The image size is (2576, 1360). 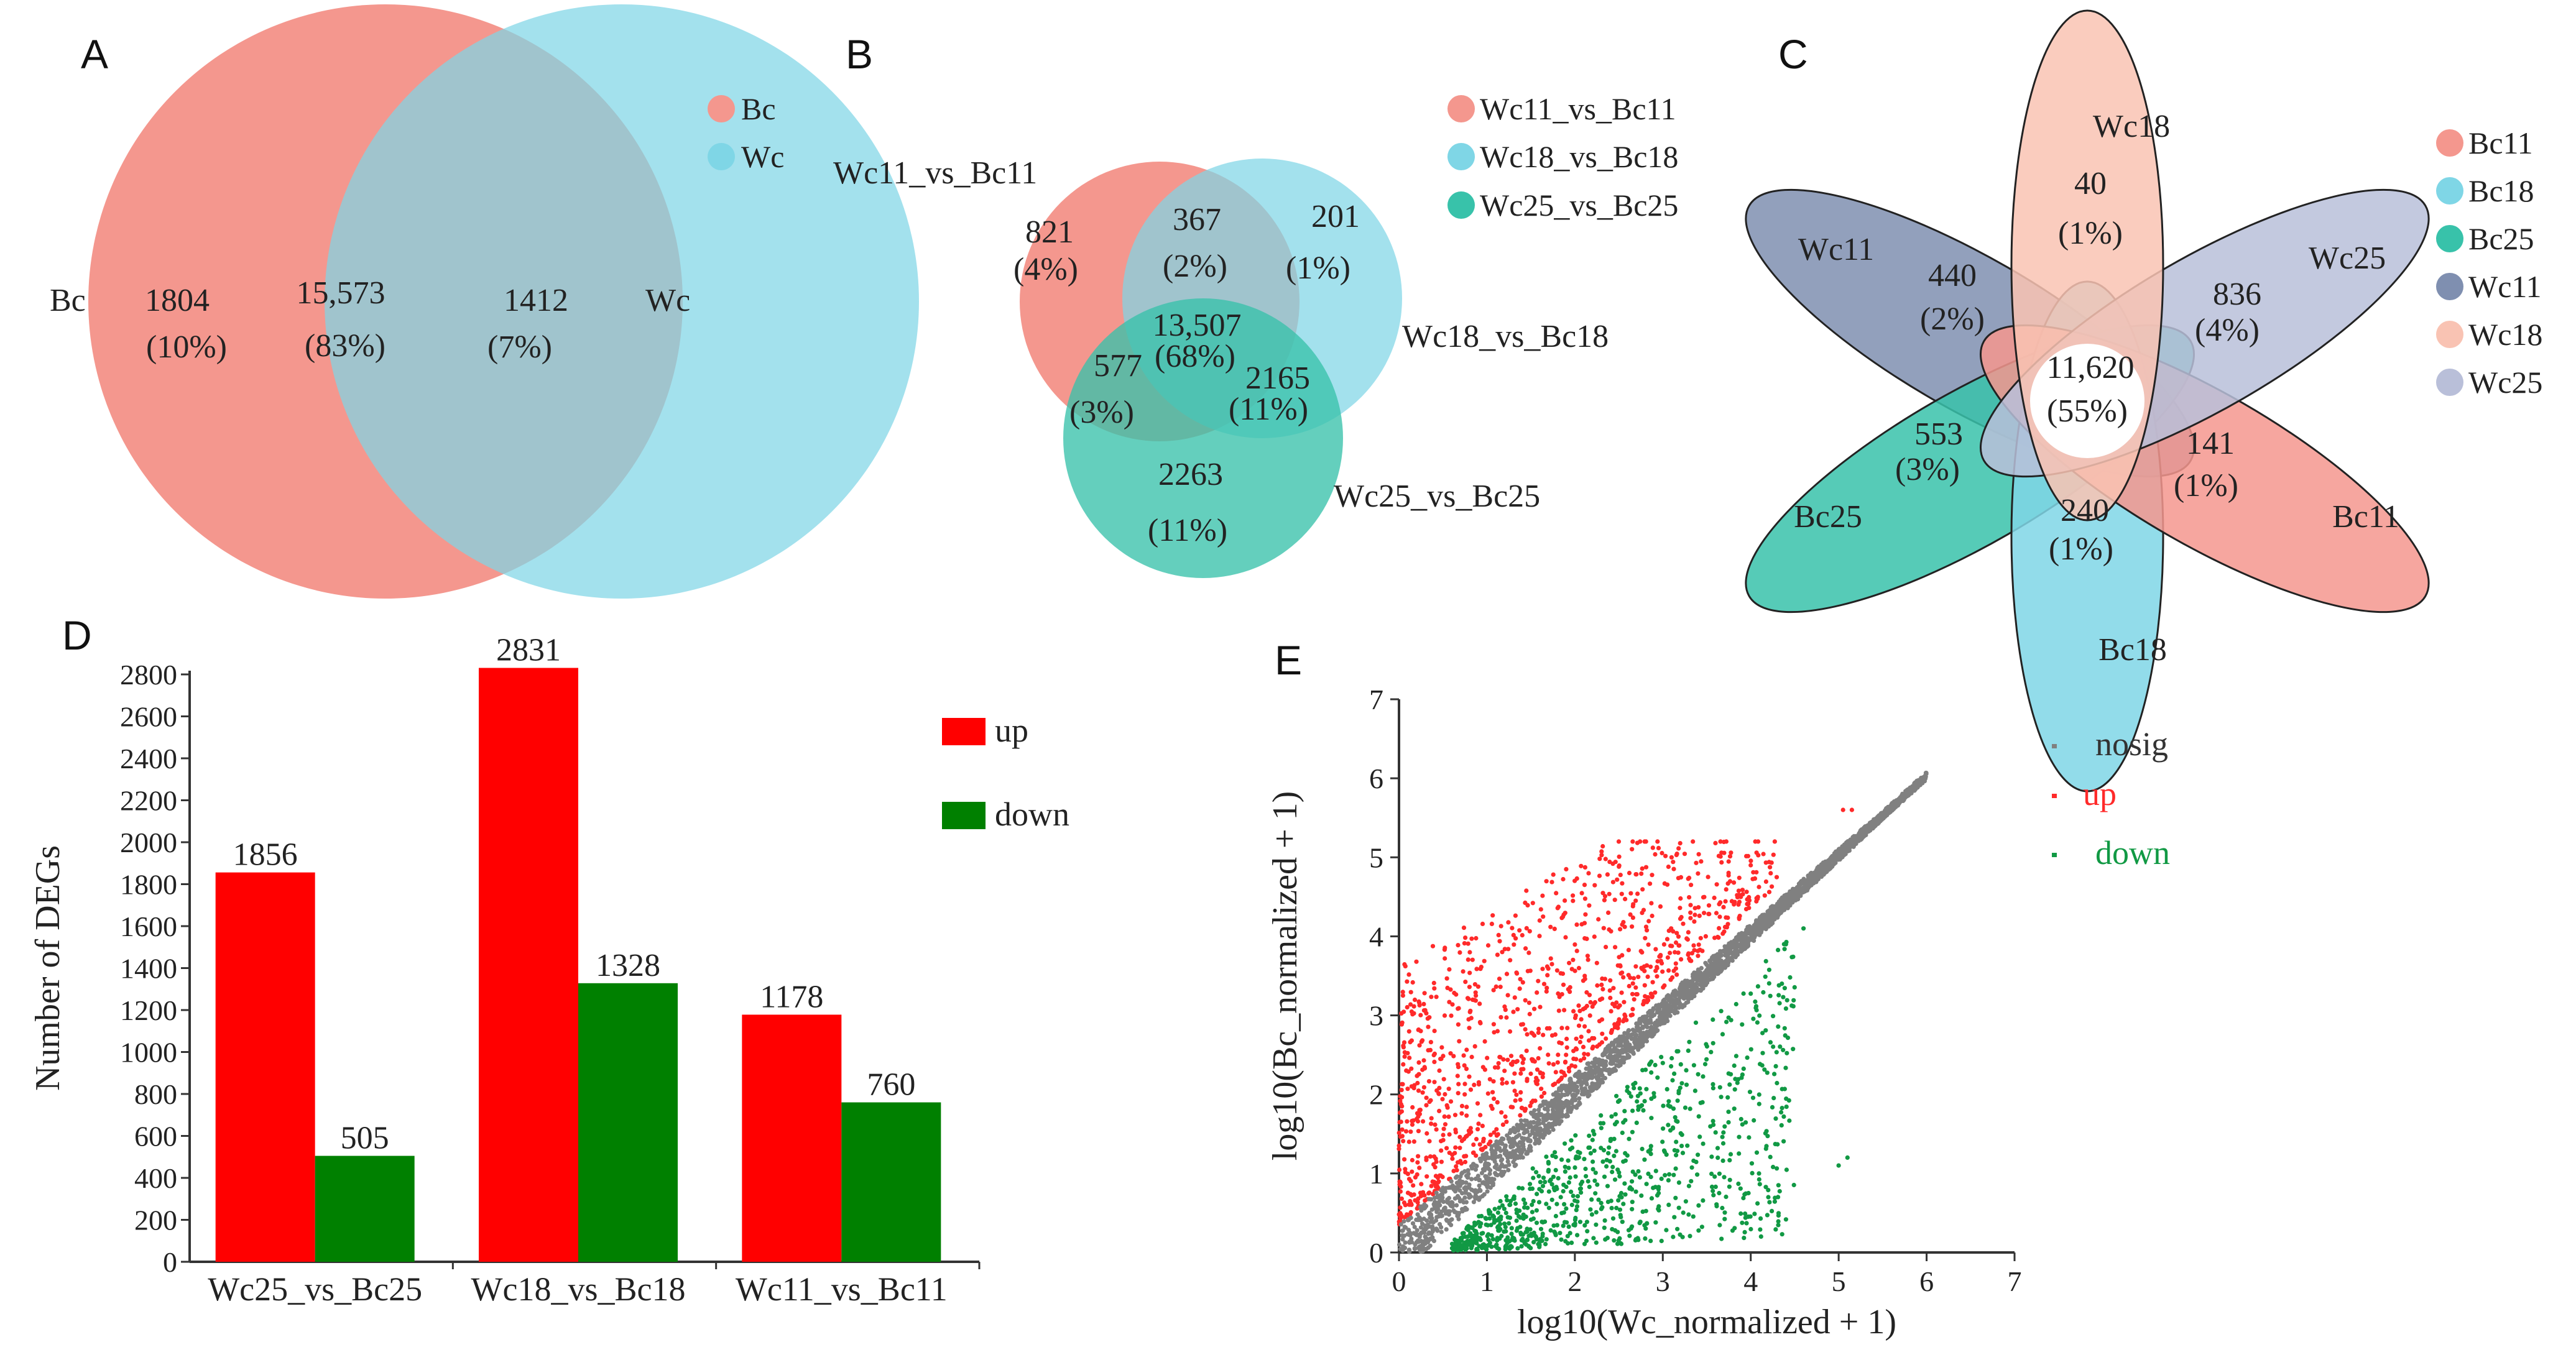 What do you see at coordinates (2505, 334) in the screenshot?
I see `flower-legend-label-wc18: Wc18` at bounding box center [2505, 334].